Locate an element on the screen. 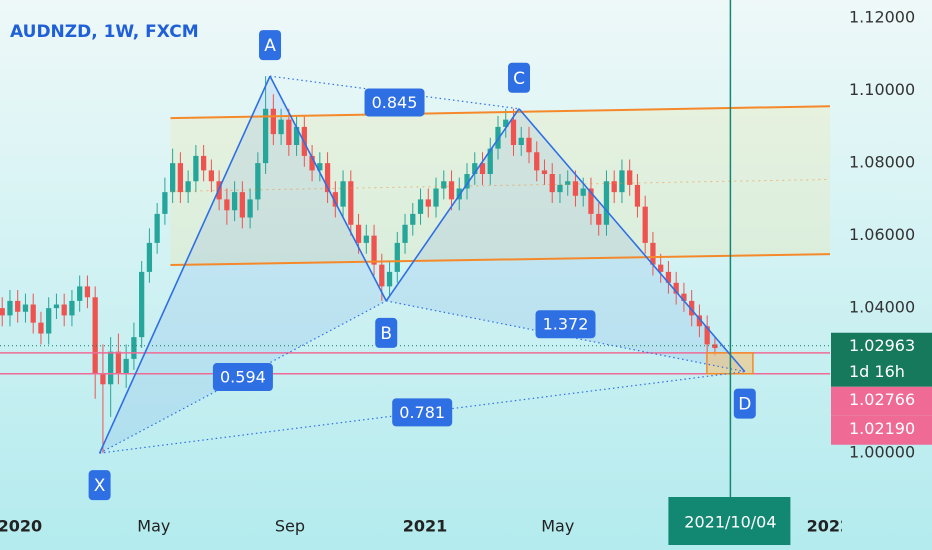 The width and height of the screenshot is (932, 550). y-tick-label: 1.00000 is located at coordinates (882, 452).